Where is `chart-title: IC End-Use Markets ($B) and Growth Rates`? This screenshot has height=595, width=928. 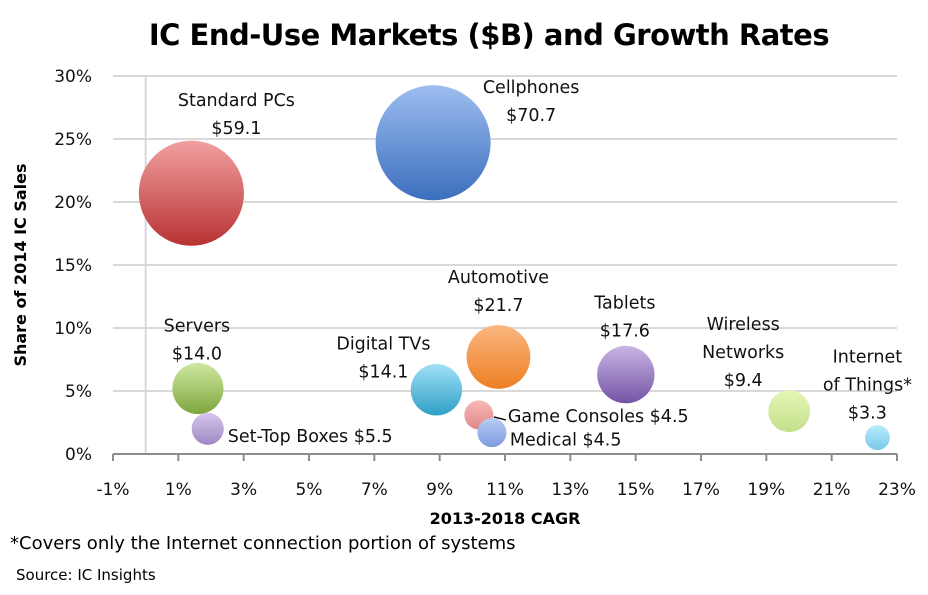
chart-title: IC End-Use Markets ($B) and Growth Rates is located at coordinates (489, 35).